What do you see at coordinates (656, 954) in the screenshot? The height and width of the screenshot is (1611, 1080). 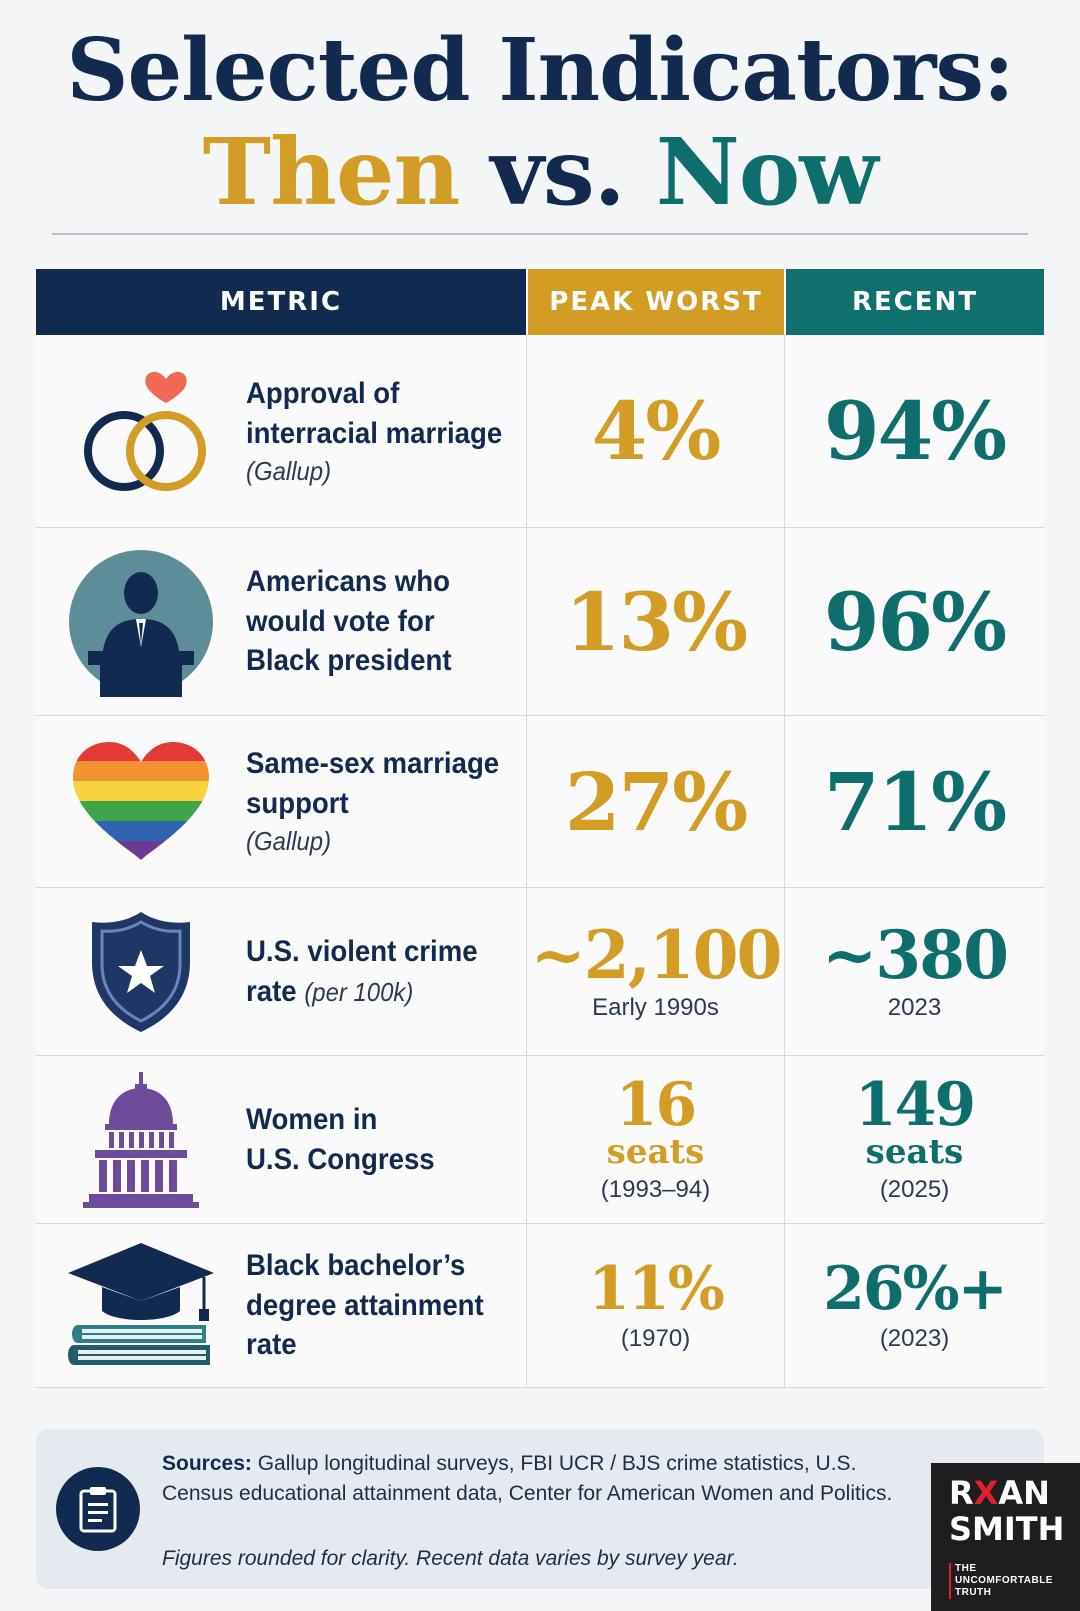 I see `peak-value: ~2,100` at bounding box center [656, 954].